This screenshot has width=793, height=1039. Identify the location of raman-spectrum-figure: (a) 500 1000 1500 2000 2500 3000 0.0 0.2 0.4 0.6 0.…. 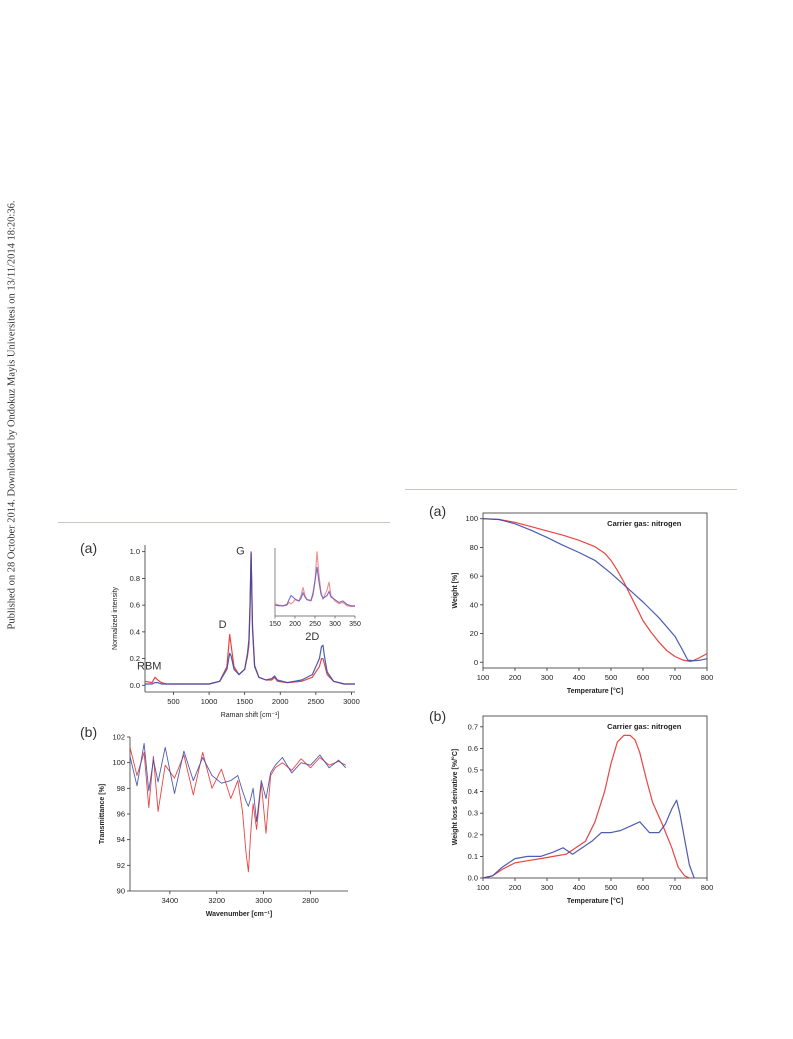
(220, 629).